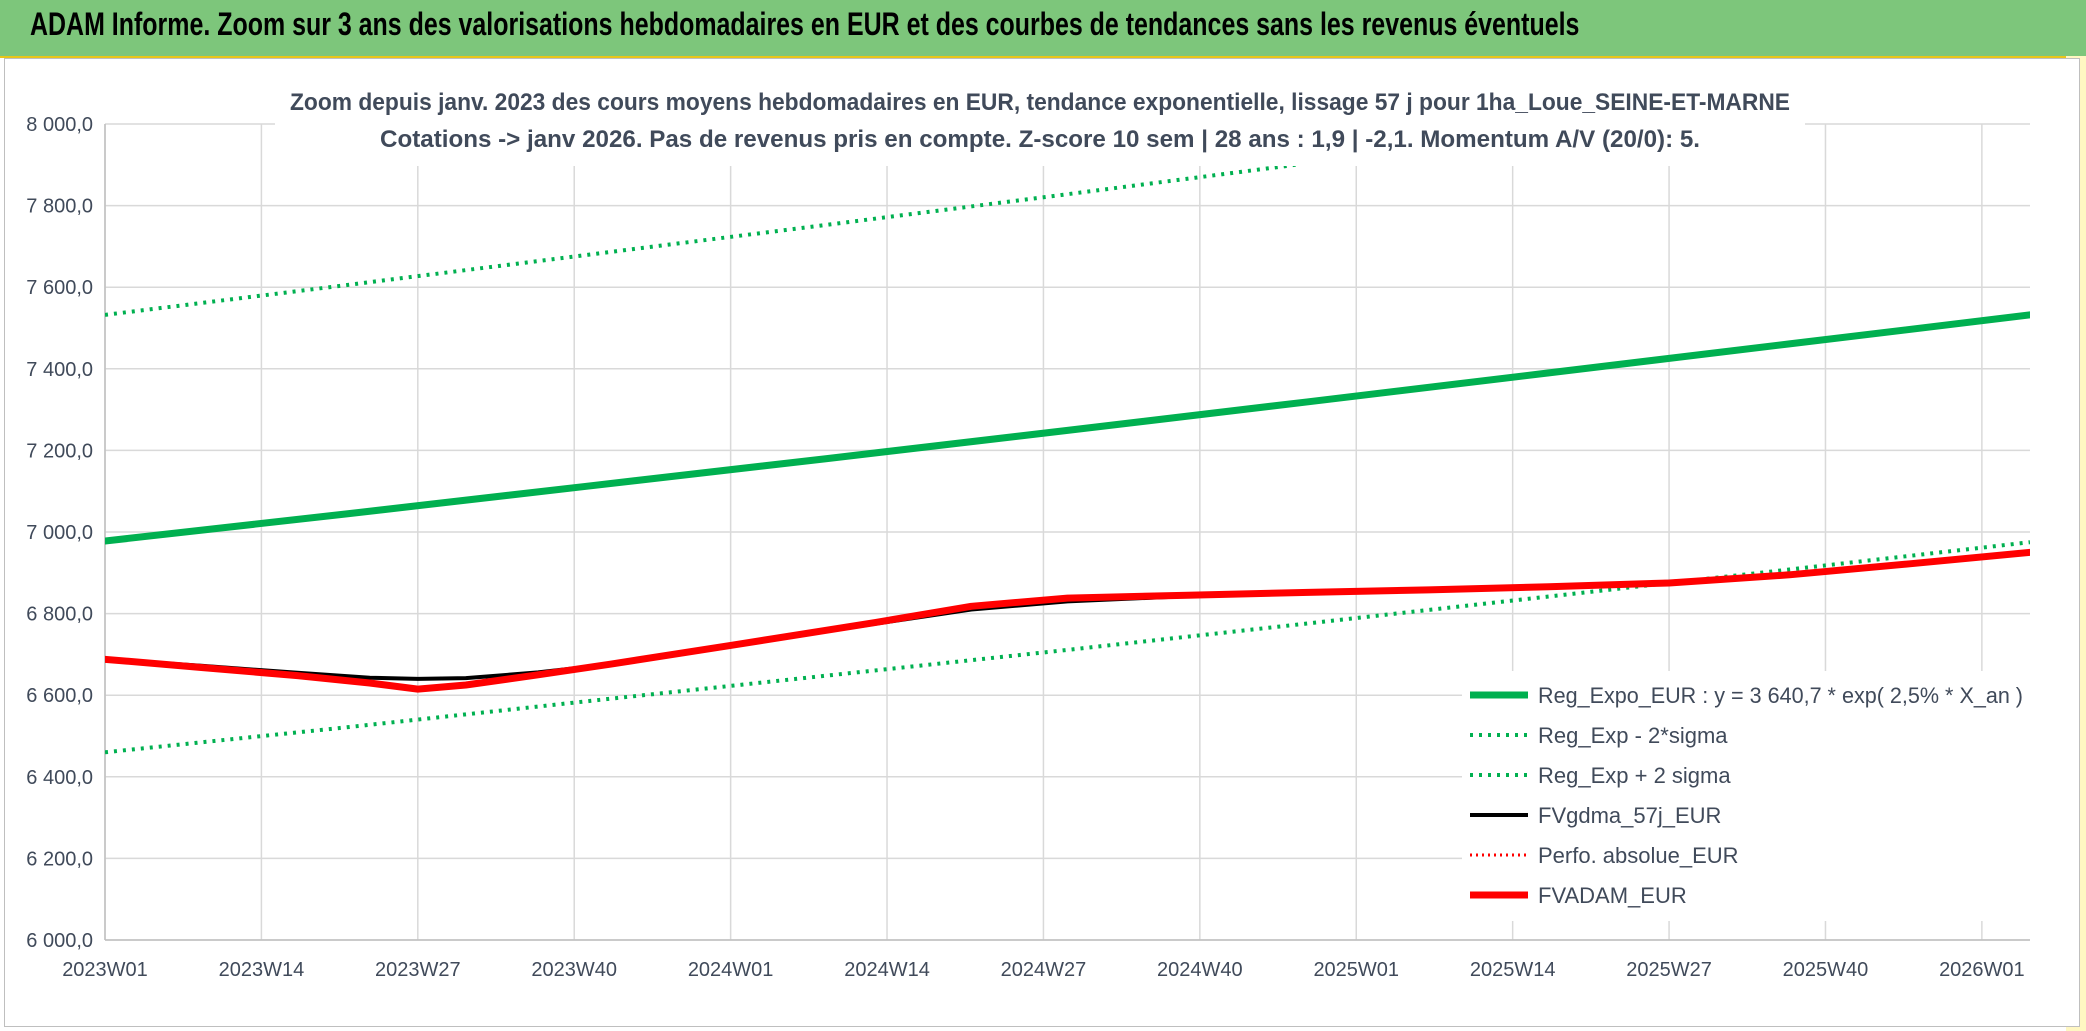  Describe the element at coordinates (1513, 970) in the screenshot. I see `x-tick-label: 2025W14` at that location.